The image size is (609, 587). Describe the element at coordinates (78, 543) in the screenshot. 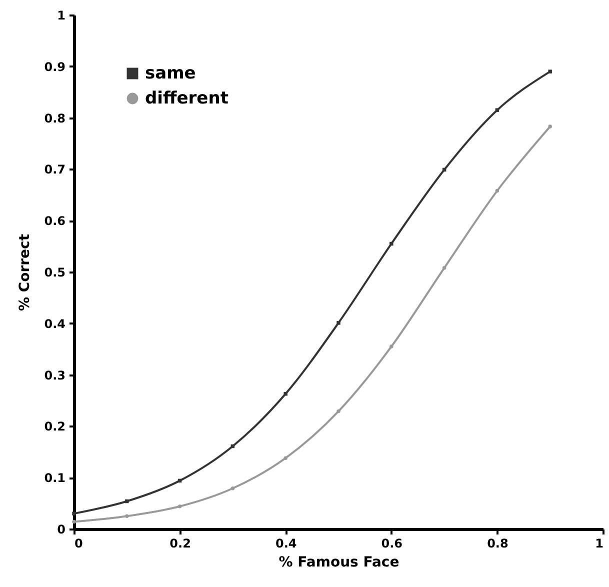

I see `x-tick-label: 0` at that location.